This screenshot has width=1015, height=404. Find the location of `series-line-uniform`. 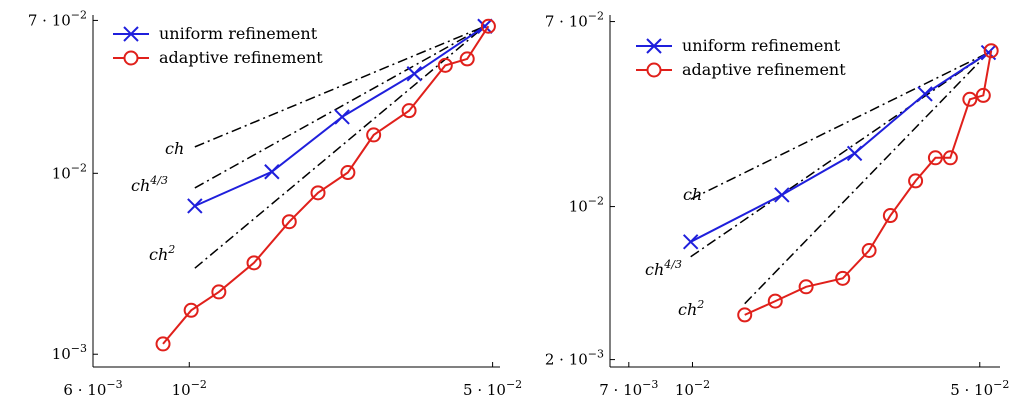

series-line-uniform is located at coordinates (840, 147).